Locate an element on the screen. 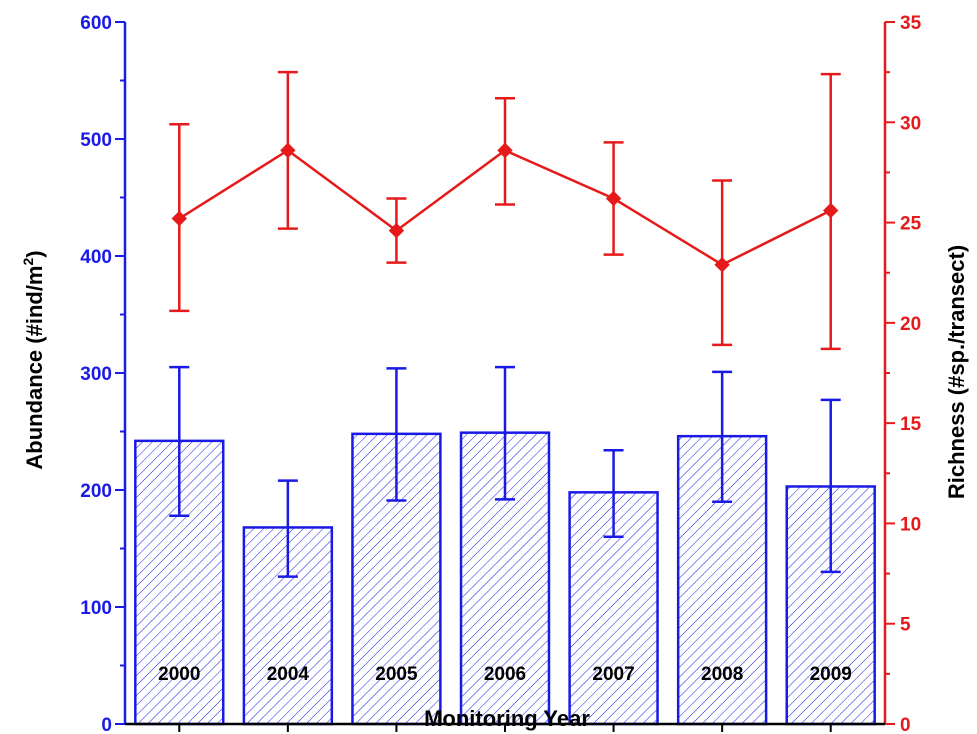 This screenshot has width=977, height=734. bar-error-2006 is located at coordinates (505, 433).